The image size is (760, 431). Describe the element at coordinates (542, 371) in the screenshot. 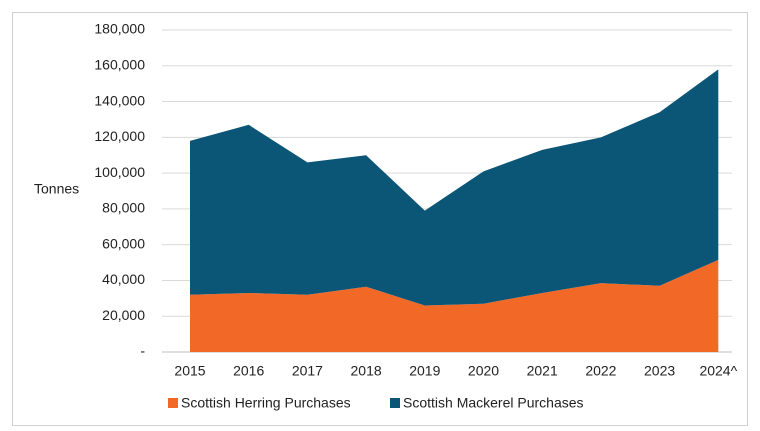

I see `x-tick-label: 2021` at that location.